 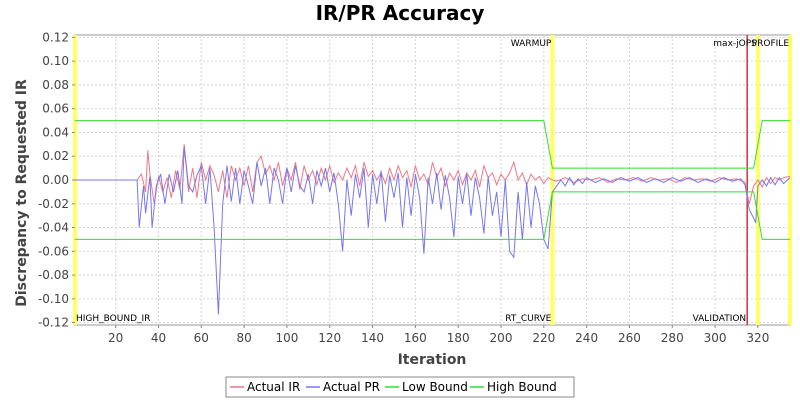 I want to click on x-axis-label: Iteration, so click(x=432, y=360).